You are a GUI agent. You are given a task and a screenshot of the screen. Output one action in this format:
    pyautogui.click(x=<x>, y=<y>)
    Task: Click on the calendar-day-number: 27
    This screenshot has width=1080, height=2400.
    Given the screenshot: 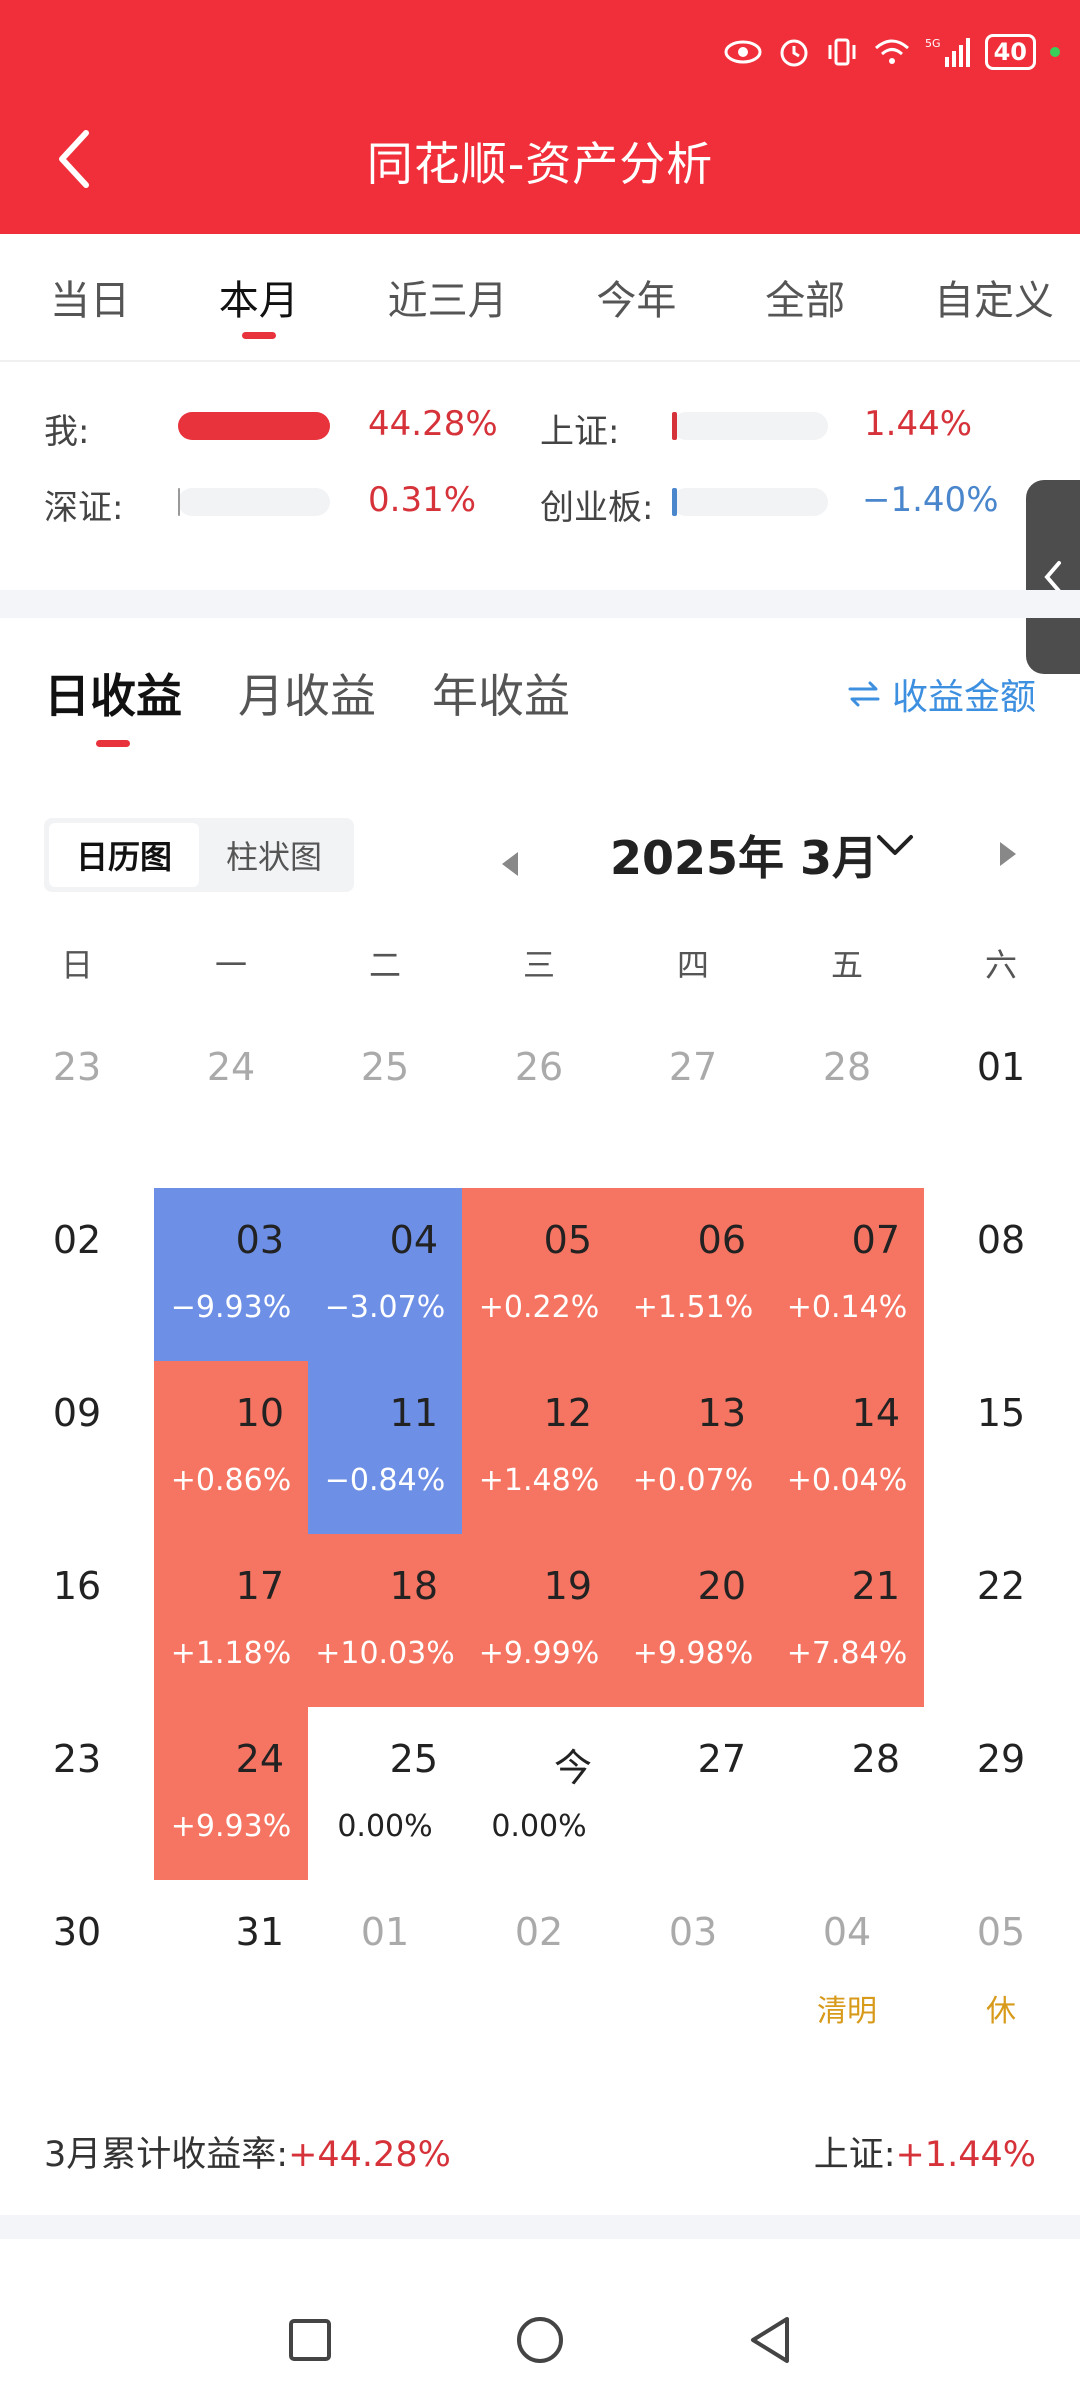 What is the action you would take?
    pyautogui.click(x=693, y=1067)
    